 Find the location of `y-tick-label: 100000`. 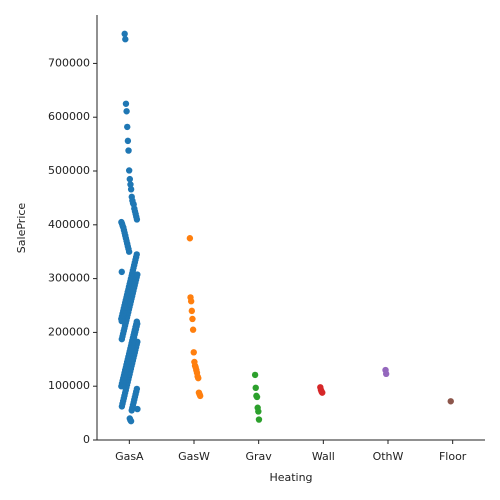

y-tick-label: 100000 is located at coordinates (69, 385).